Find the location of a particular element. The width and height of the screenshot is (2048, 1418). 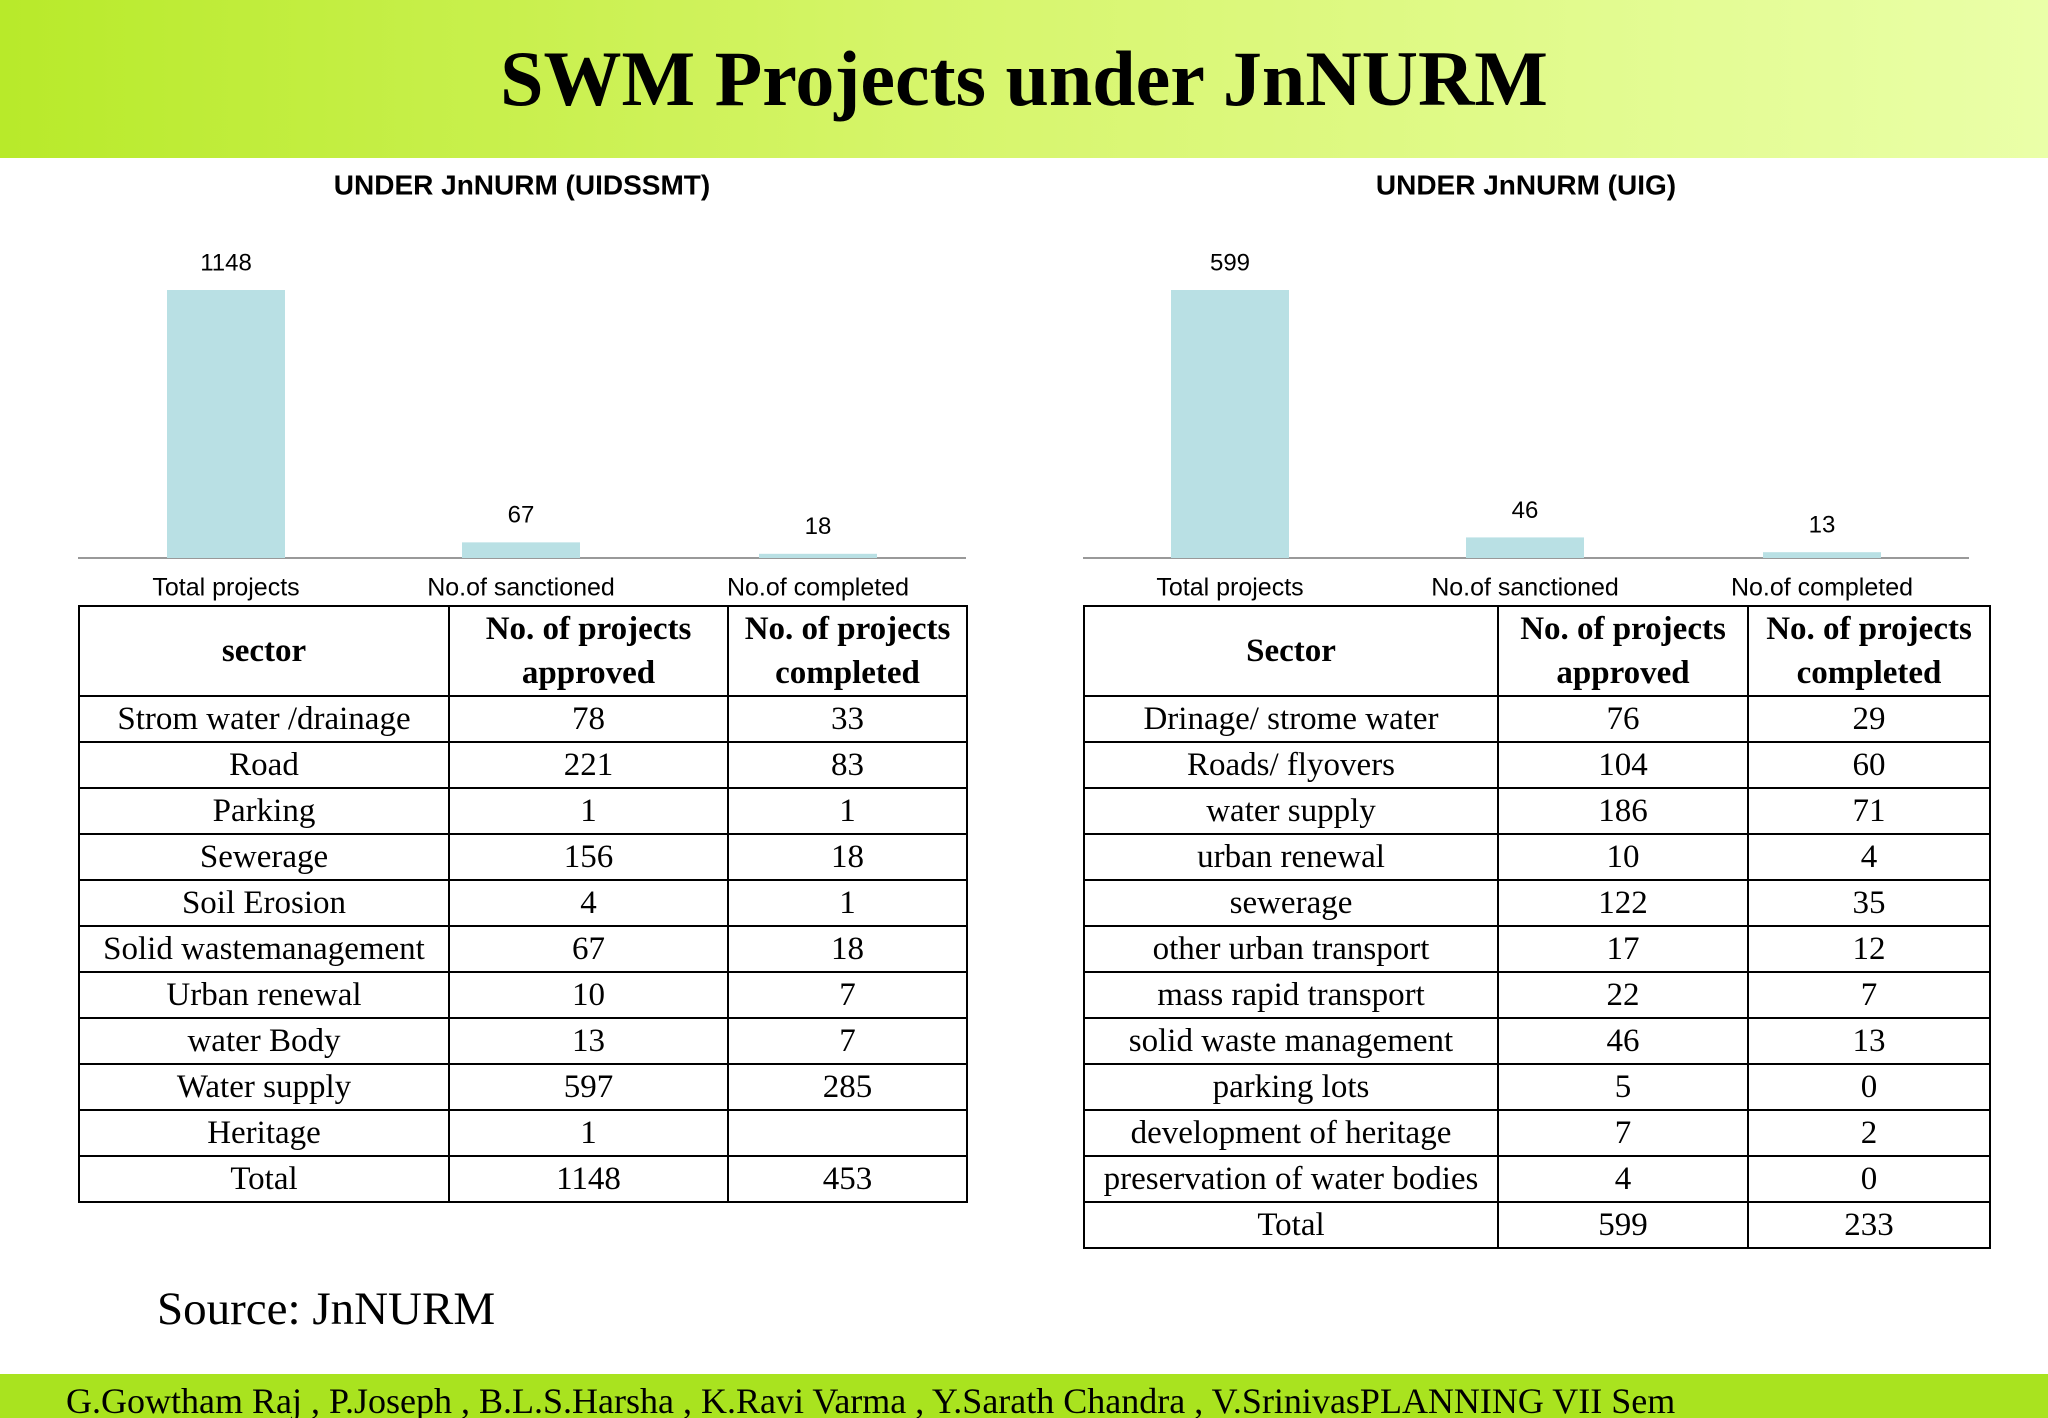

table-cell: solid waste management is located at coordinates (1291, 1041).